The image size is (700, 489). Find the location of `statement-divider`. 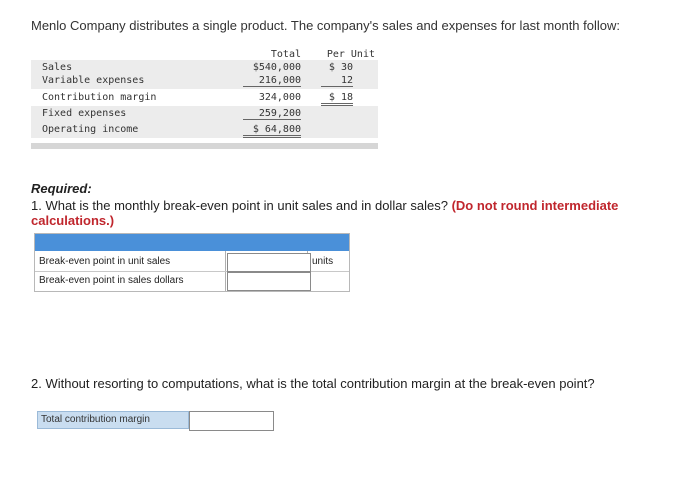

statement-divider is located at coordinates (204, 146).